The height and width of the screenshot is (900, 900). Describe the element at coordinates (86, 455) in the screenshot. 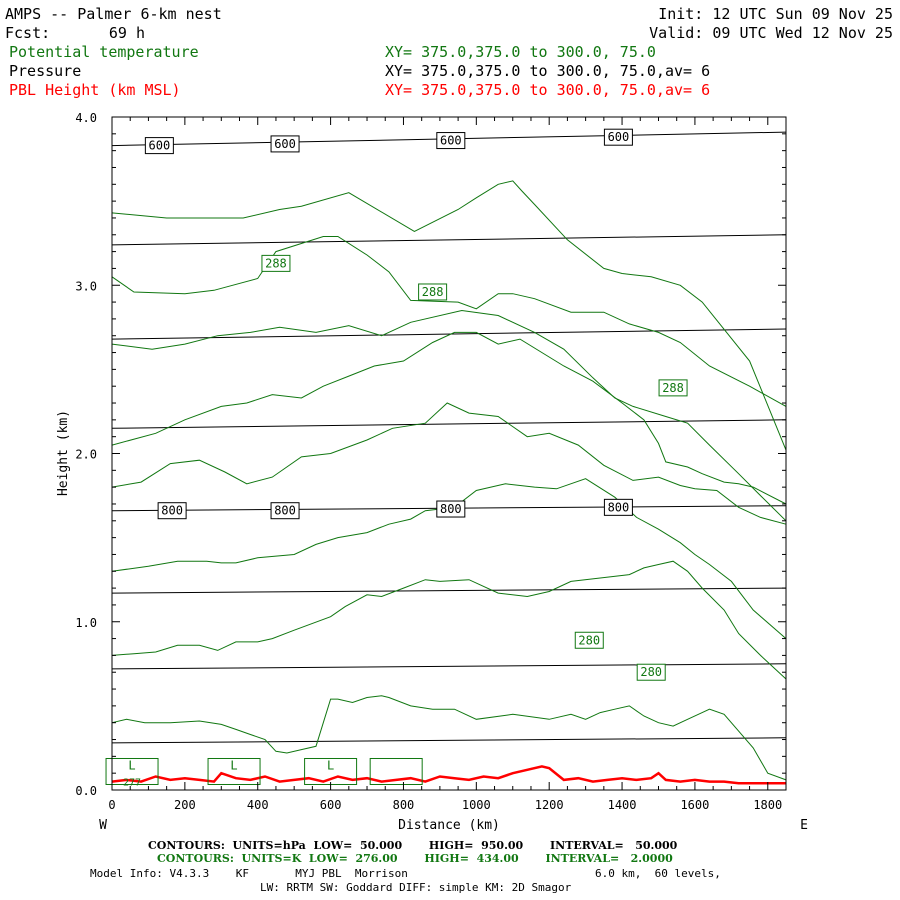

I see `y-tick-label: 2.0` at that location.